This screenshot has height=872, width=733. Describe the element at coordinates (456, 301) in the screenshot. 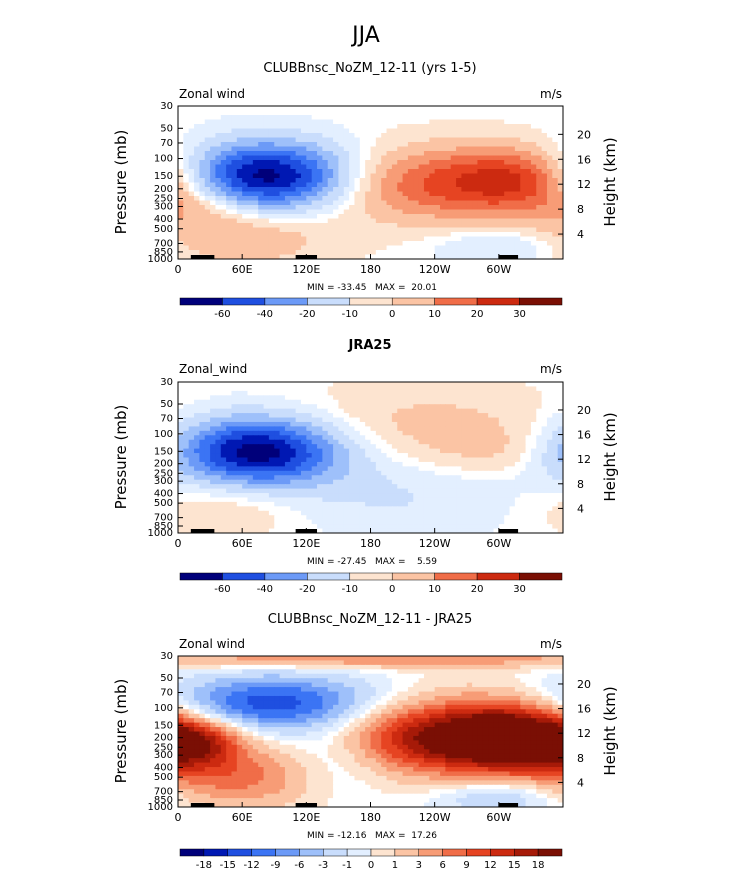

I see `colorbar-box` at that location.